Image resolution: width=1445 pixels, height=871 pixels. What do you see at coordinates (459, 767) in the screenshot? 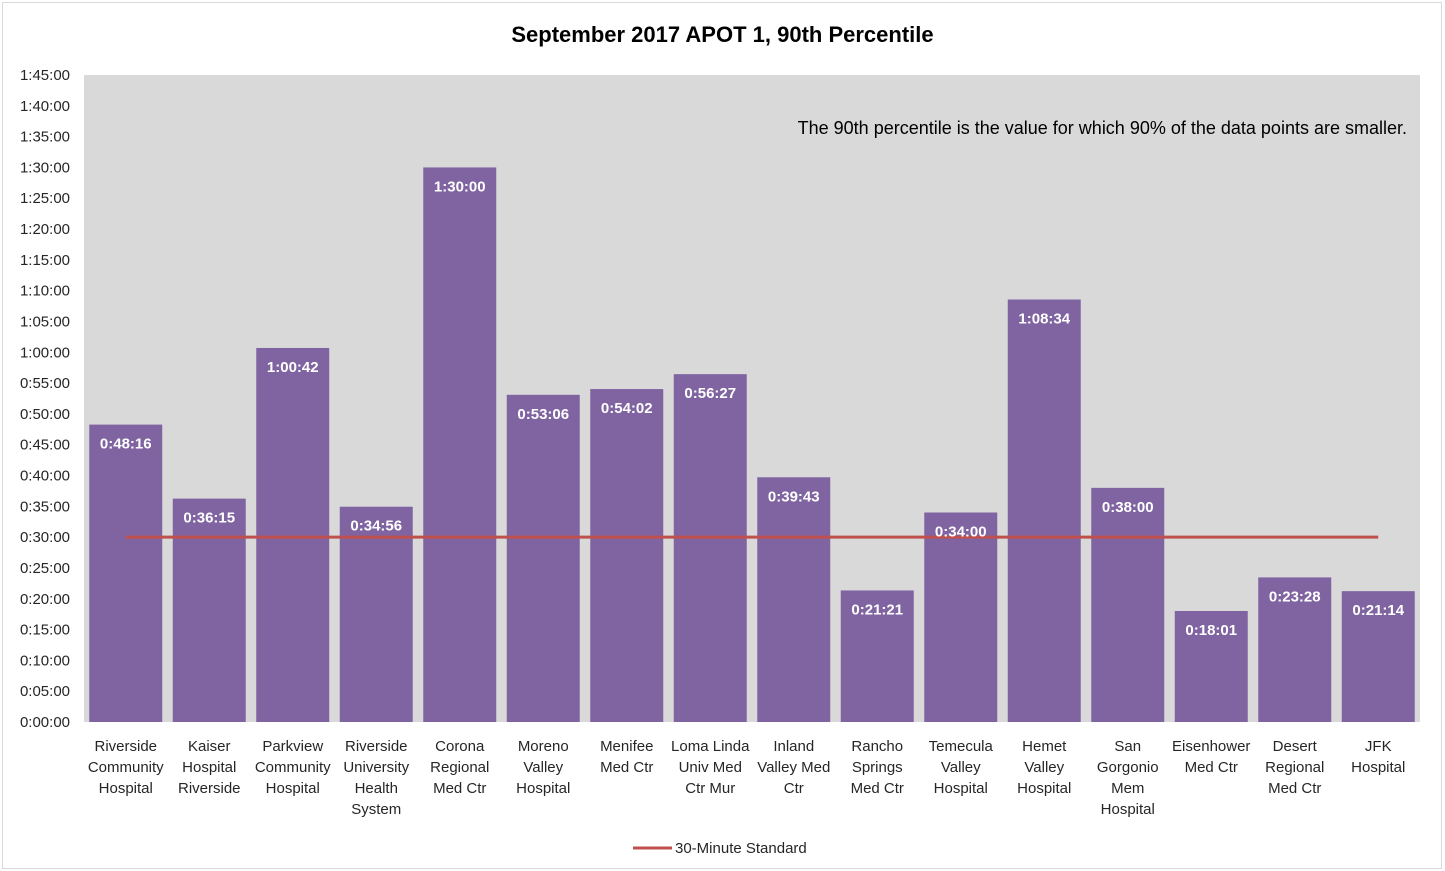
I see `x-category-label: Corona Regional Med Ctr` at bounding box center [459, 767].